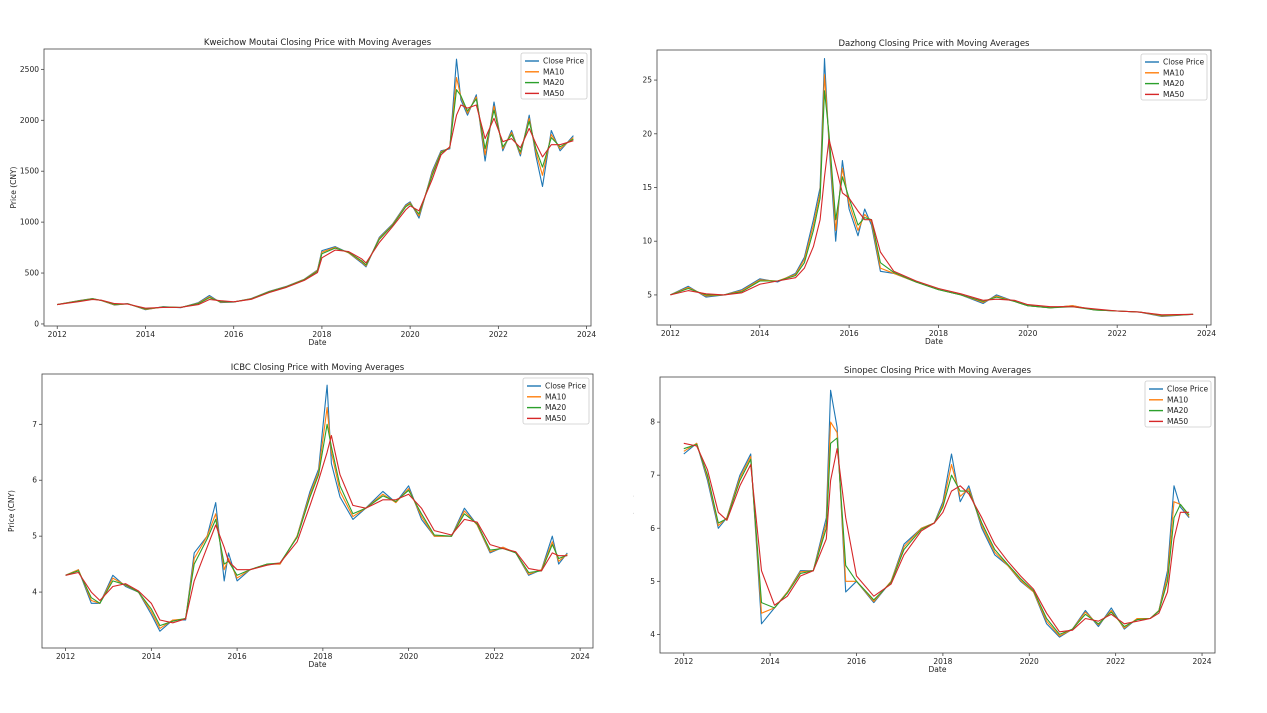 This screenshot has height=713, width=1267. What do you see at coordinates (1201, 661) in the screenshot?
I see `sinopec-x-tick-label: 2024` at bounding box center [1201, 661].